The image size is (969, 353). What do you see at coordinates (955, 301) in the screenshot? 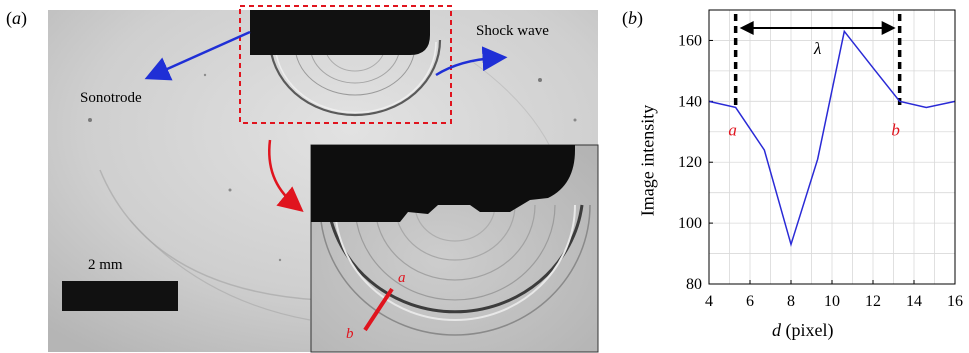
I see `x-tick-label: 16` at bounding box center [955, 301].